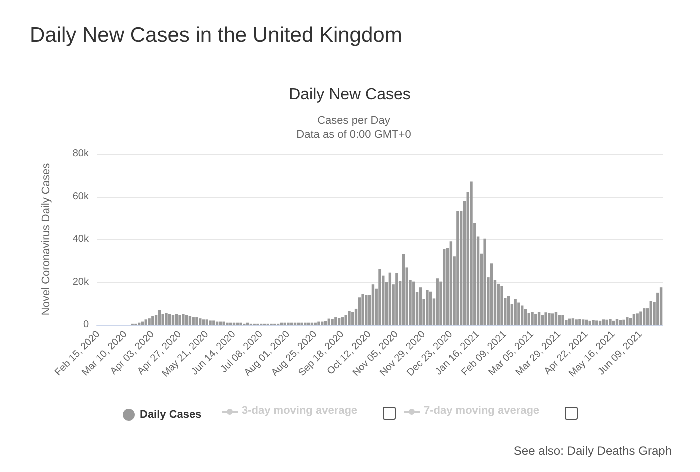  Describe the element at coordinates (593, 451) in the screenshot. I see `text: See also: Daily Deaths Graph` at that location.